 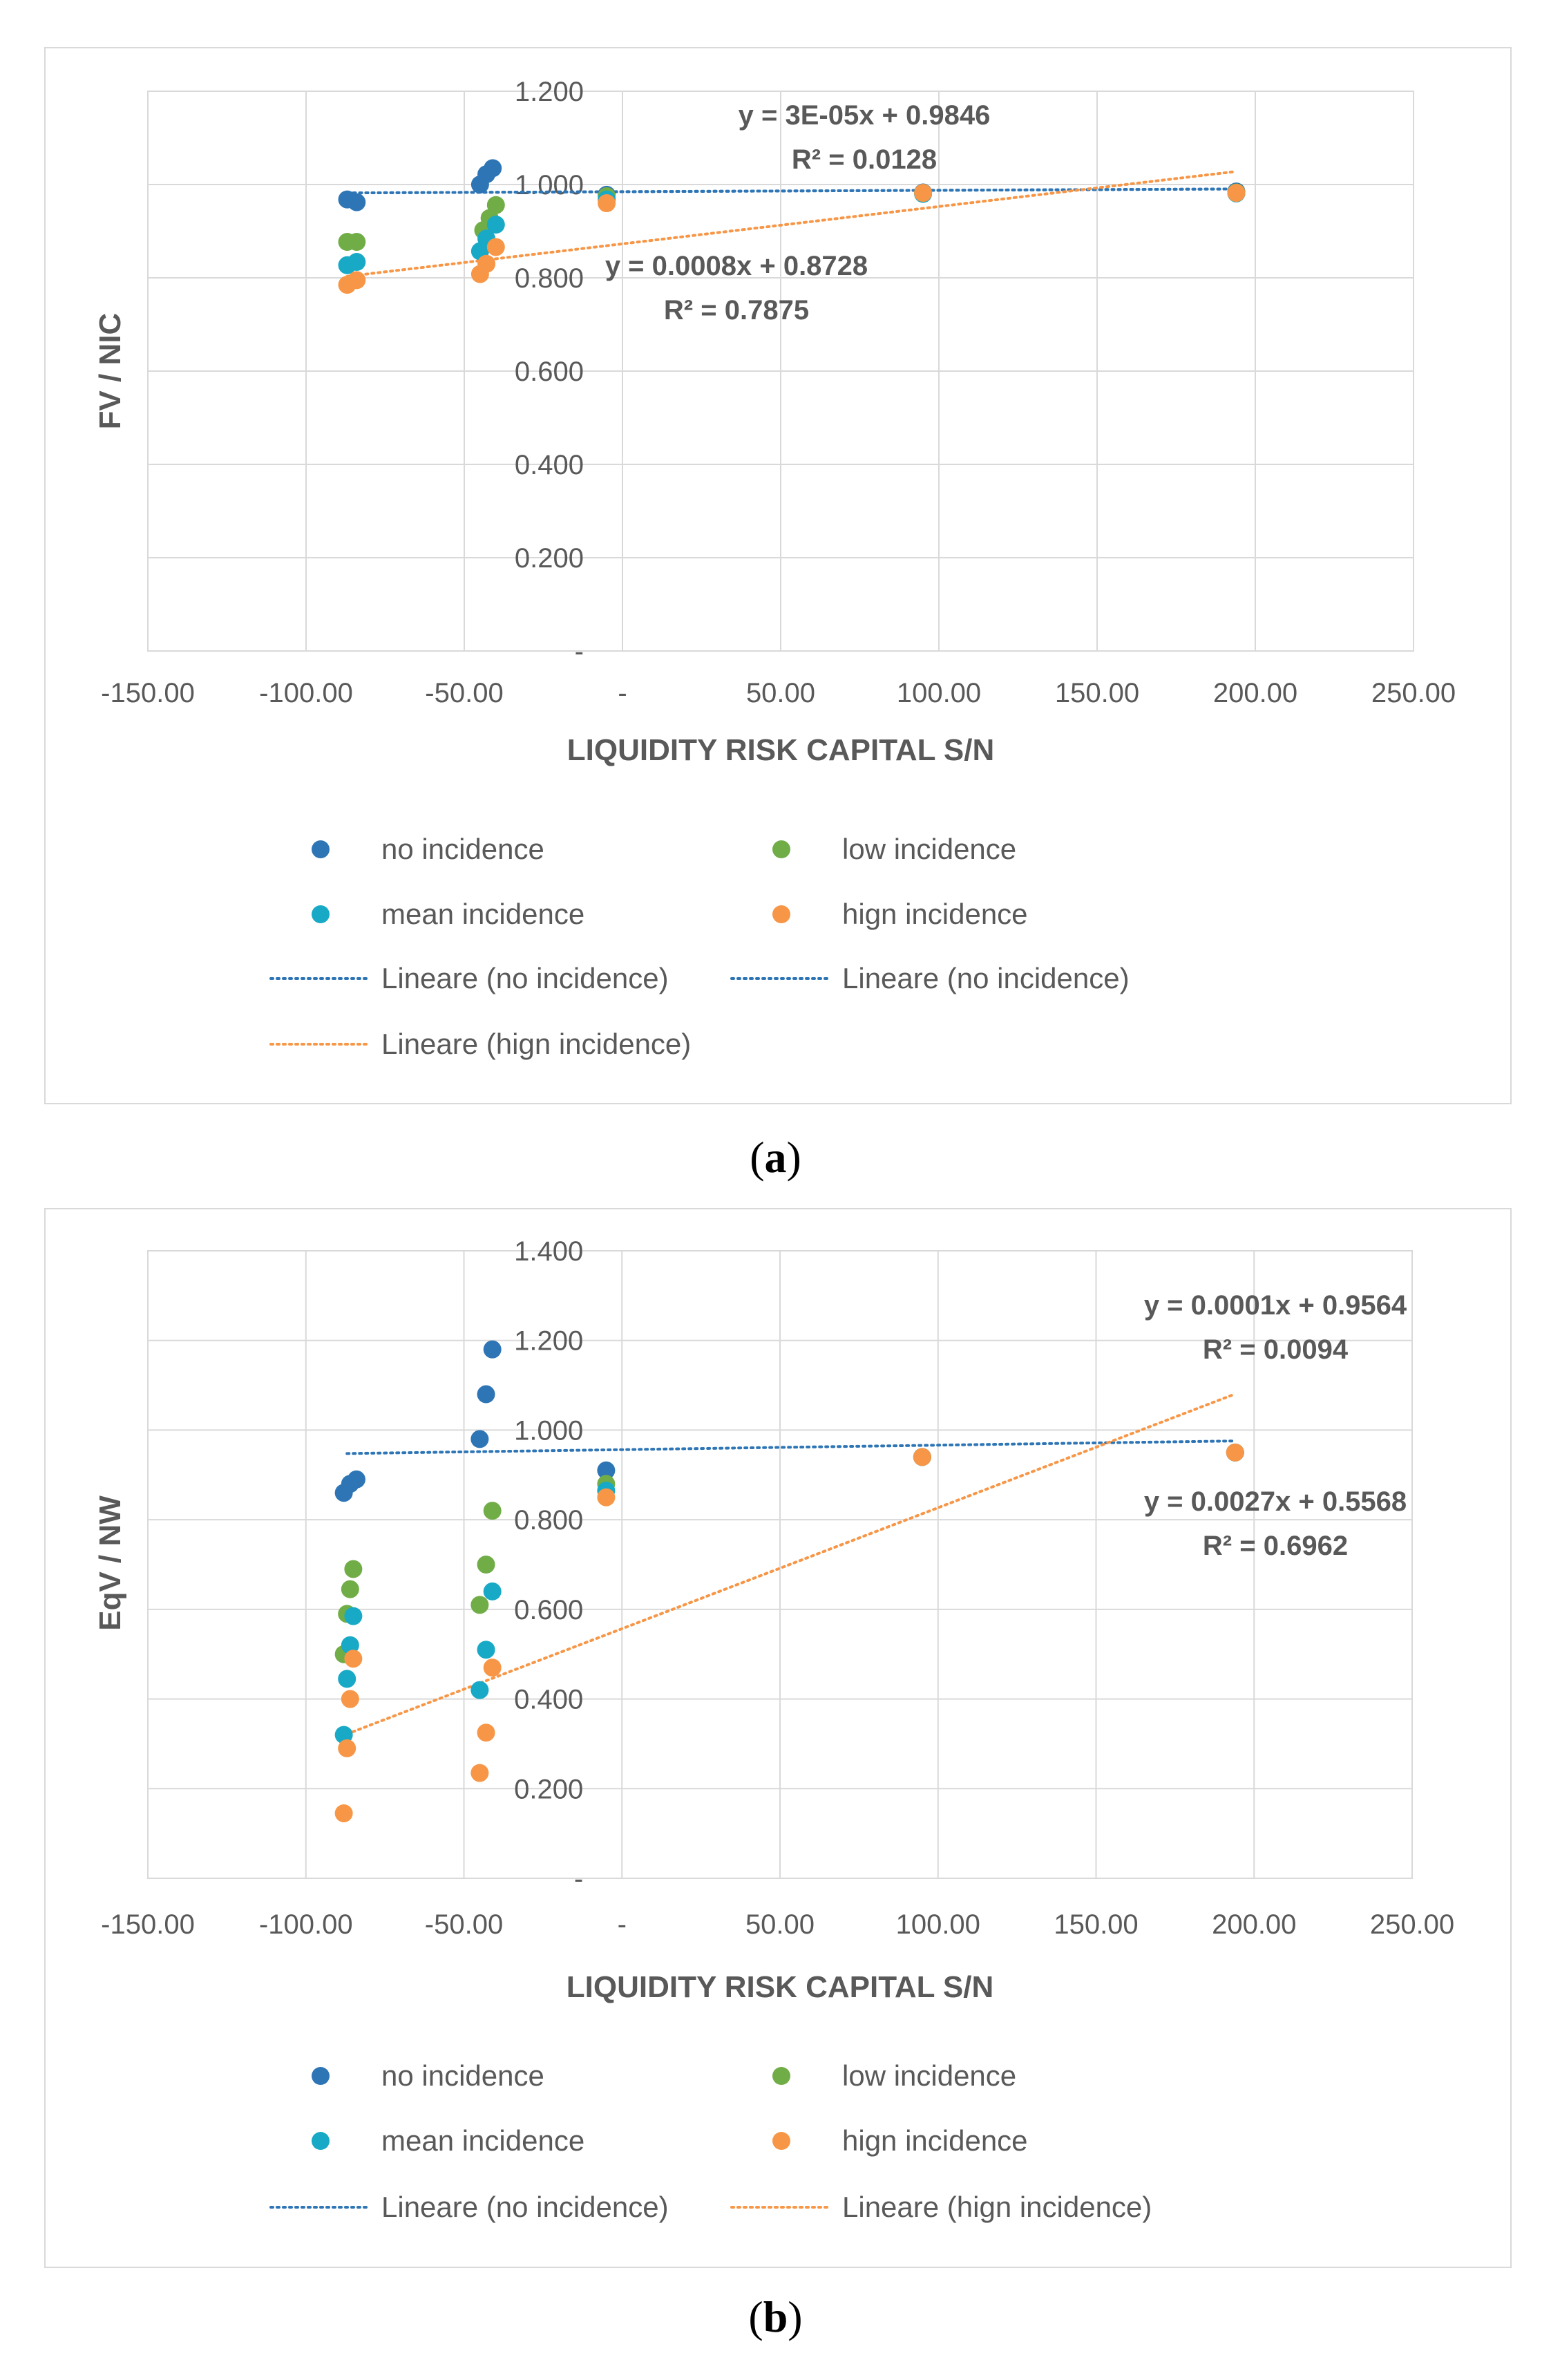 What do you see at coordinates (935, 914) in the screenshot?
I see `chart-a-legend-label: hign incidence` at bounding box center [935, 914].